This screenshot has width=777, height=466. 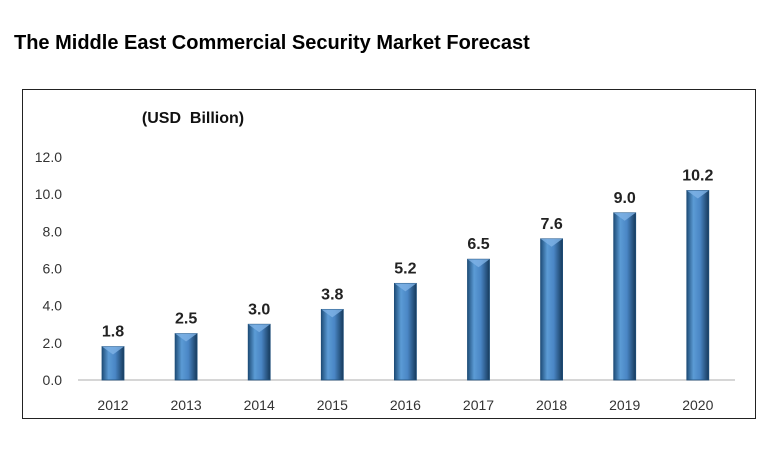 What do you see at coordinates (53, 269) in the screenshot?
I see `y-tick-label: 6.0` at bounding box center [53, 269].